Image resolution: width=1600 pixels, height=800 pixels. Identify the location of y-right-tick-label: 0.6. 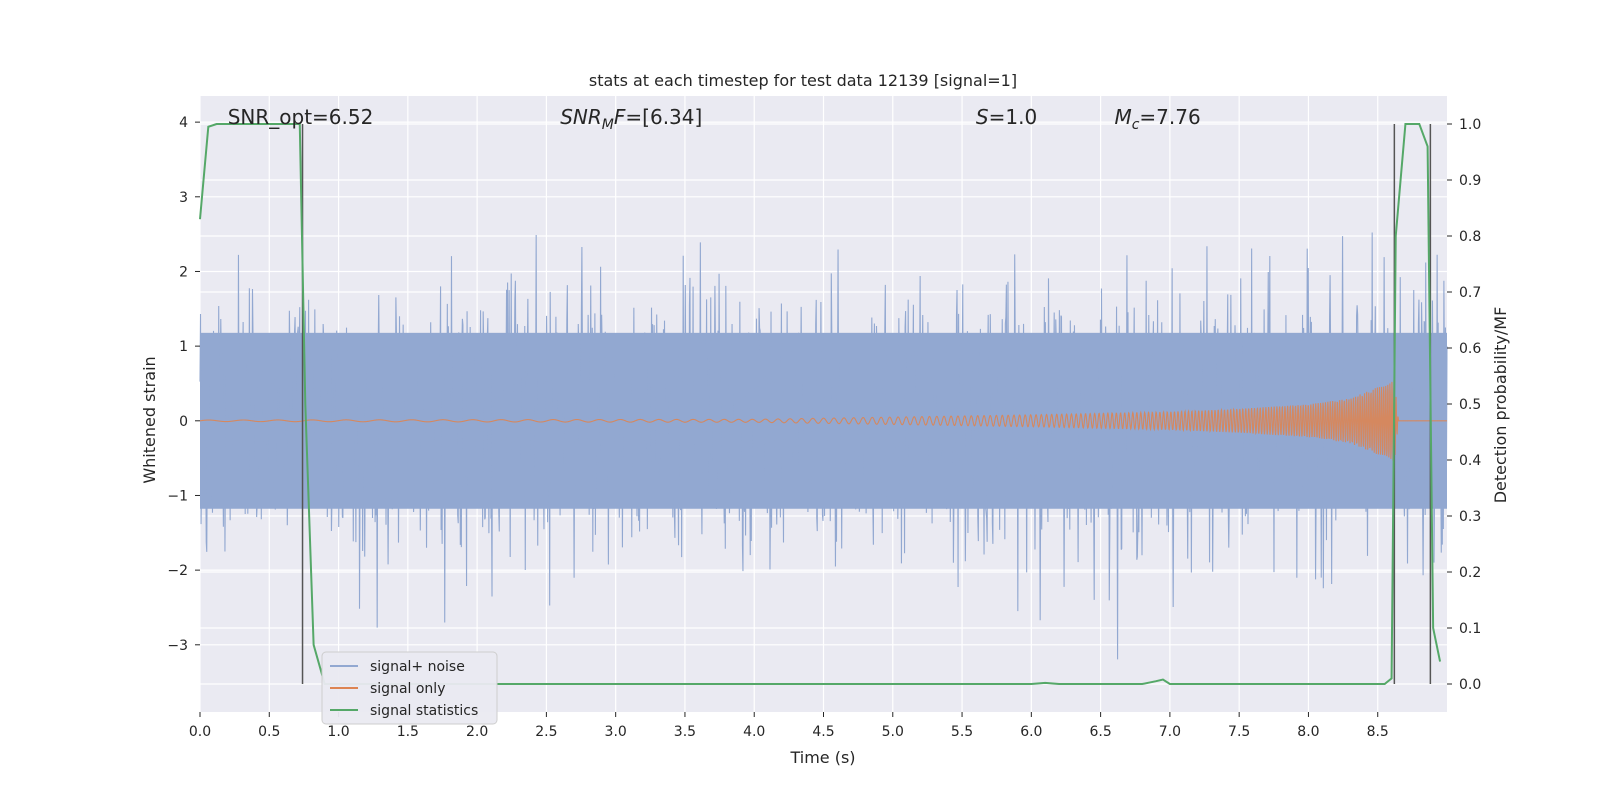
(1470, 349).